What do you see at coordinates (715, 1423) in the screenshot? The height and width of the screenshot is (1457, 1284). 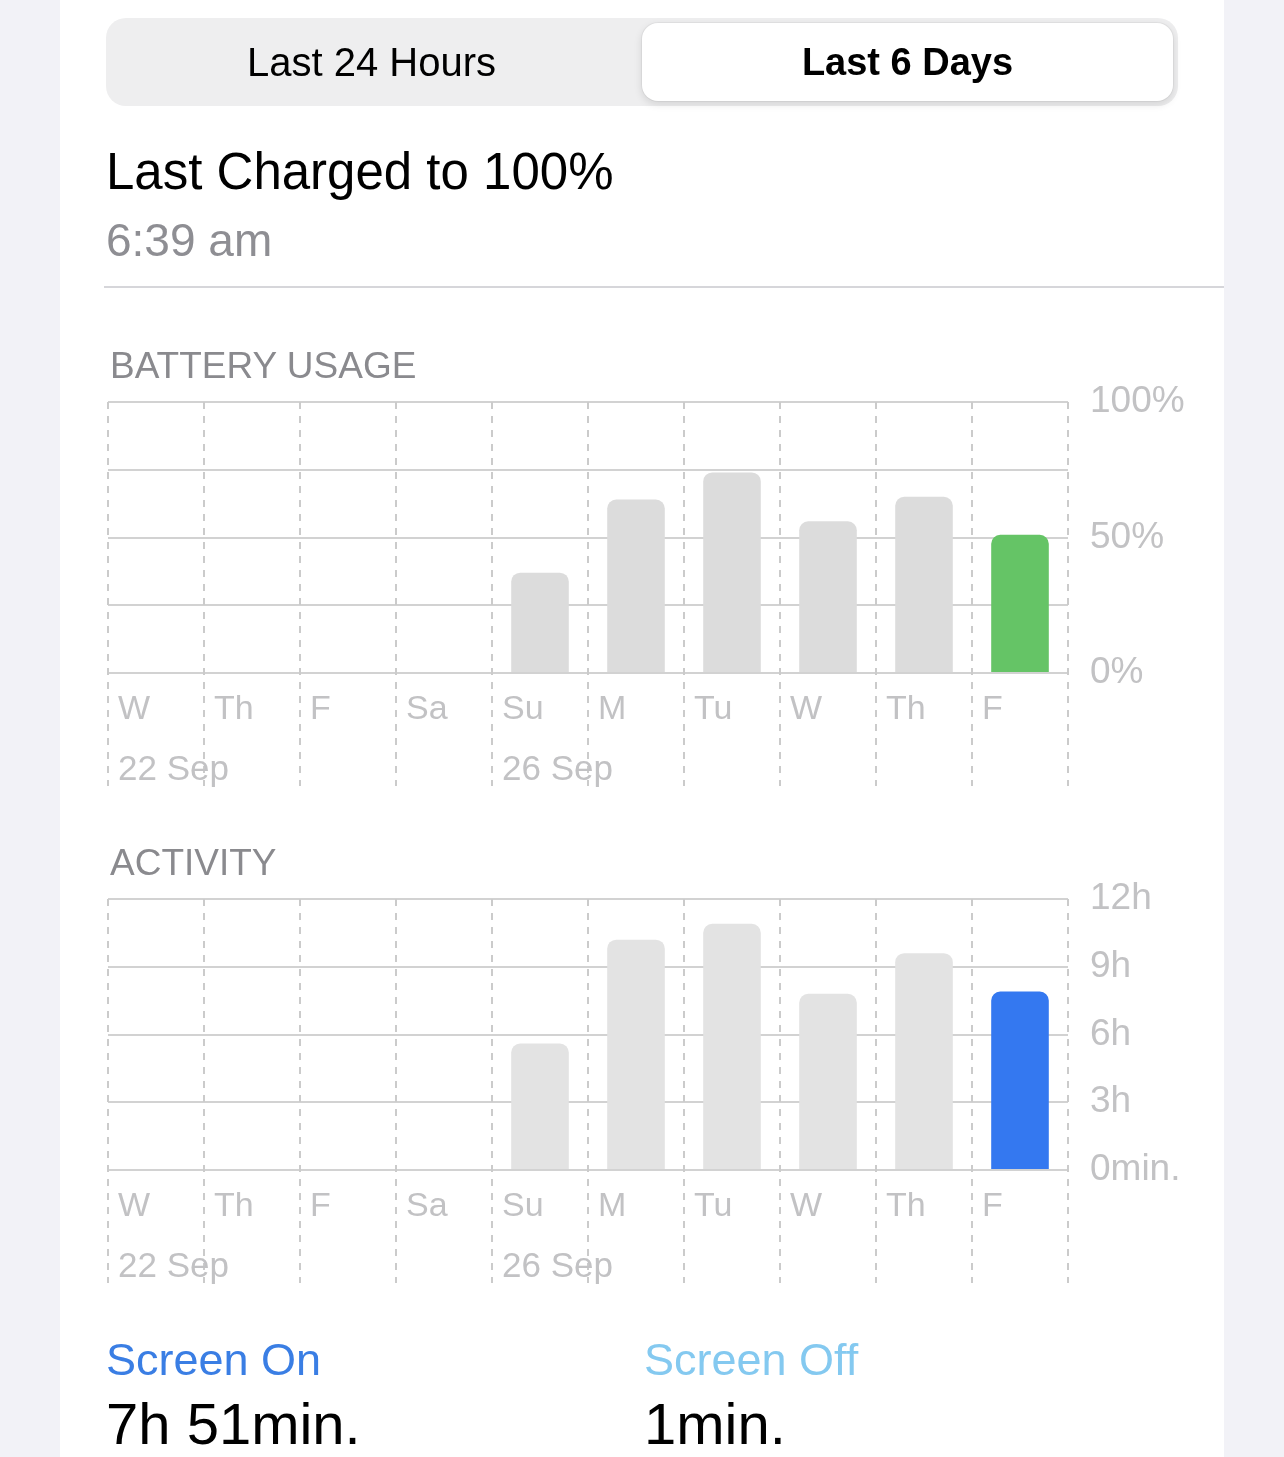 I see `text: 1min.` at bounding box center [715, 1423].